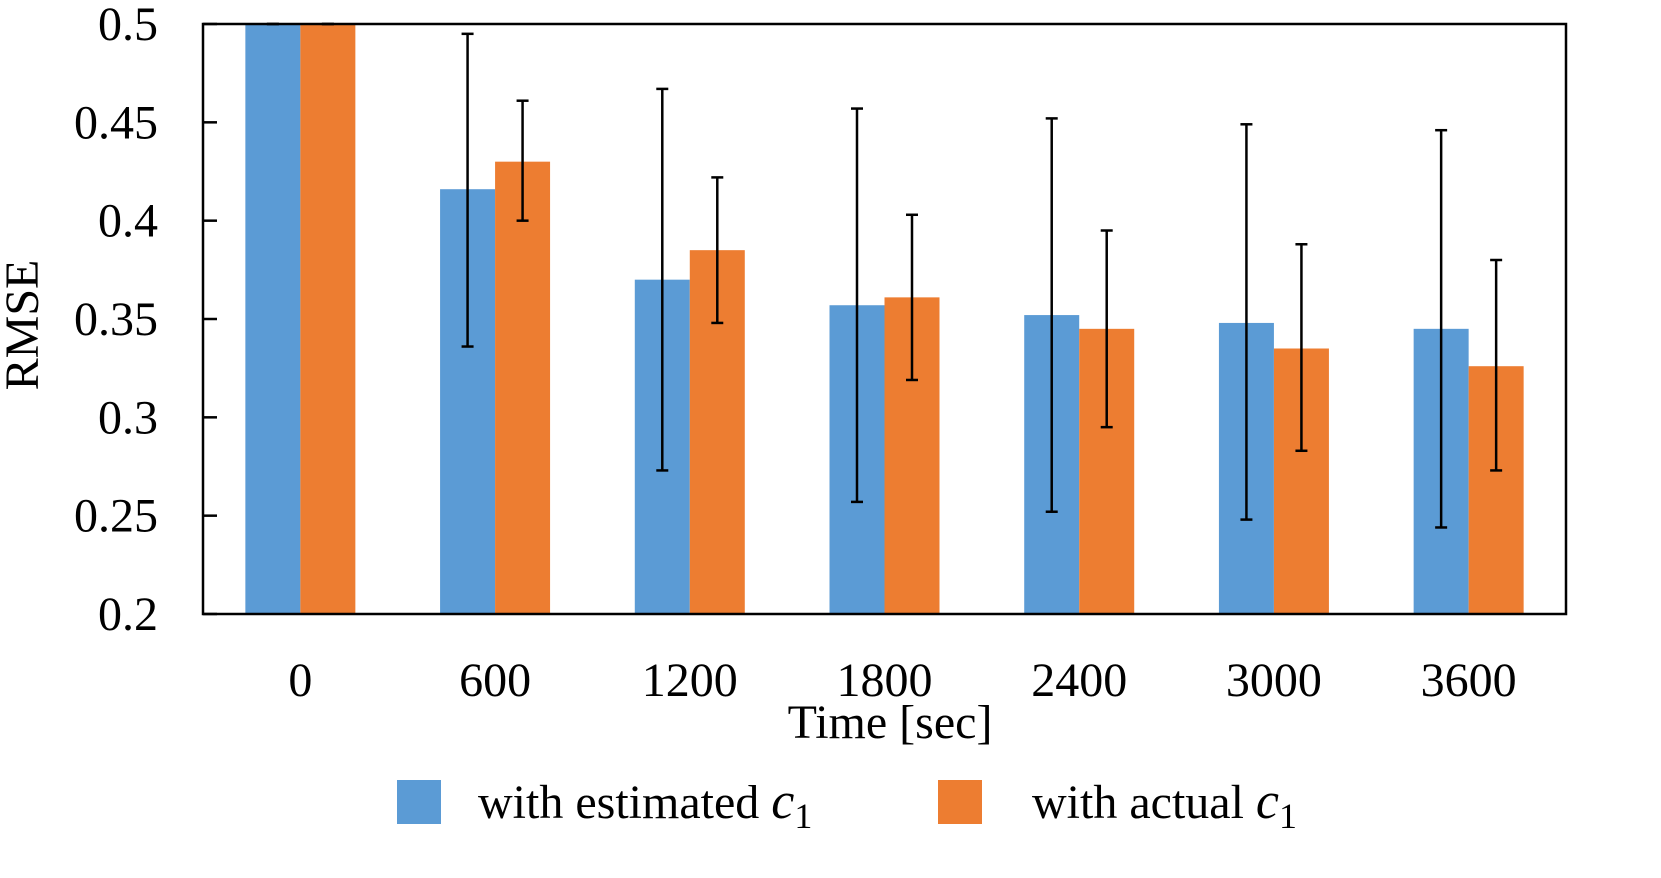 This screenshot has width=1661, height=878. Describe the element at coordinates (24, 325) in the screenshot. I see `y-axis-title: RMSE` at that location.